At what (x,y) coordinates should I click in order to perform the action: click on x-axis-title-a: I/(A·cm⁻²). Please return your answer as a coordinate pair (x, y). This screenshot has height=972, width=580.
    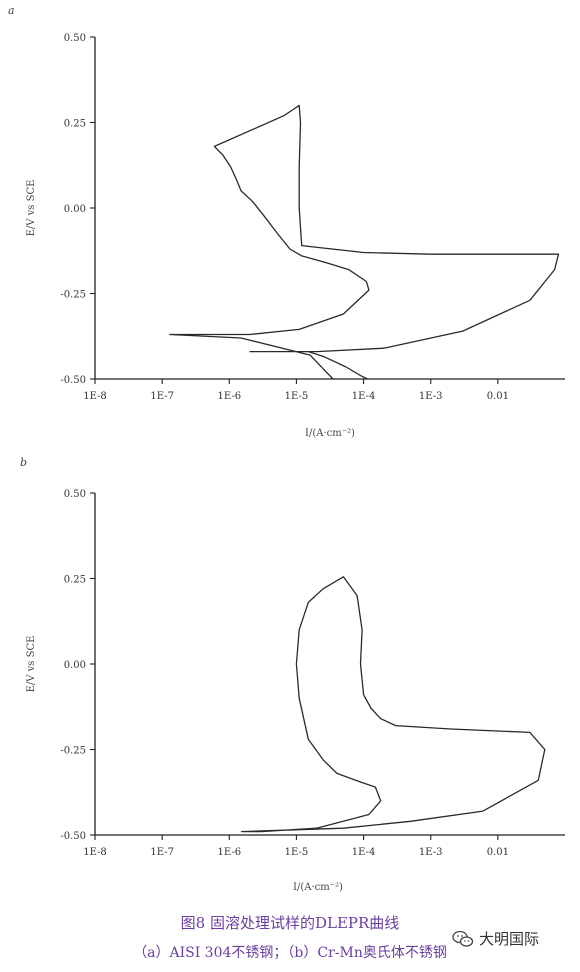
    Looking at the image, I should click on (330, 433).